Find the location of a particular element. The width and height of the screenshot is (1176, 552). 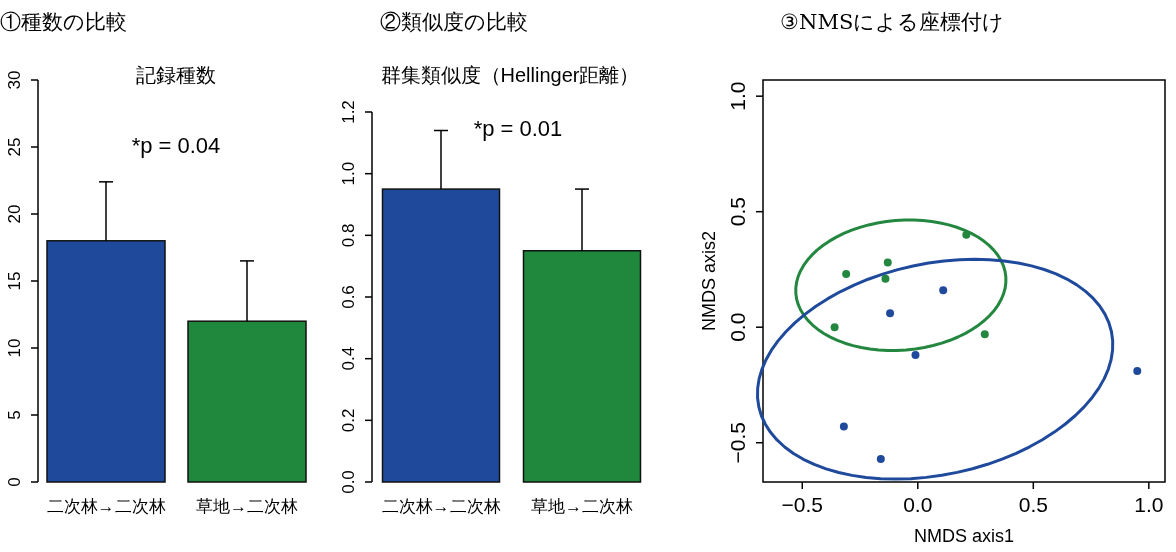

x-axis-title: NMDS axis1 is located at coordinates (964, 536).